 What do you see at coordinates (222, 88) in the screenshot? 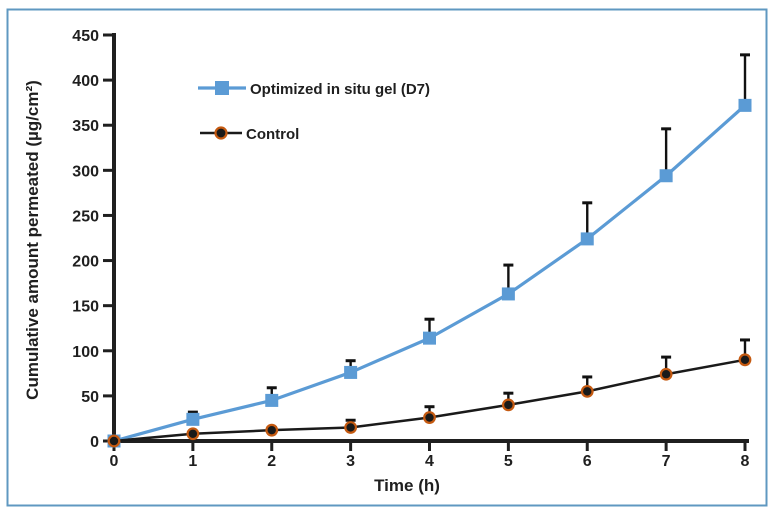
I see `legend-square-marker` at bounding box center [222, 88].